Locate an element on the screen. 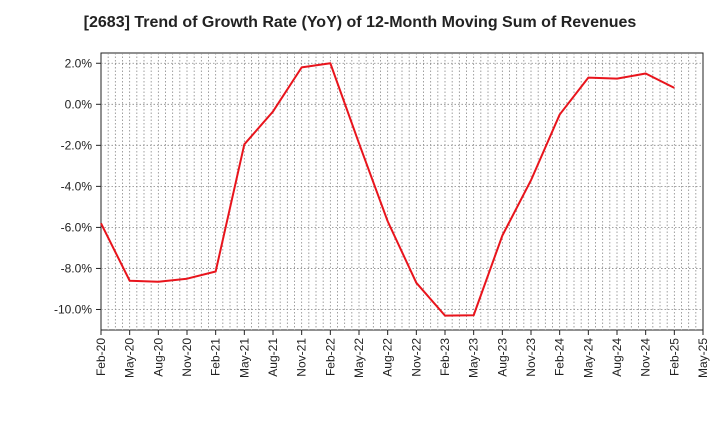 The image size is (720, 440). x-tick-label: Feb-25 is located at coordinates (674, 357).